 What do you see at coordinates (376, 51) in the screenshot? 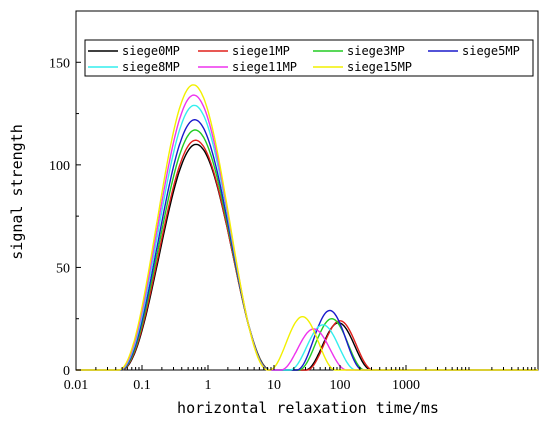
I see `legend-label-siege3MP: siege3MP` at bounding box center [376, 51].